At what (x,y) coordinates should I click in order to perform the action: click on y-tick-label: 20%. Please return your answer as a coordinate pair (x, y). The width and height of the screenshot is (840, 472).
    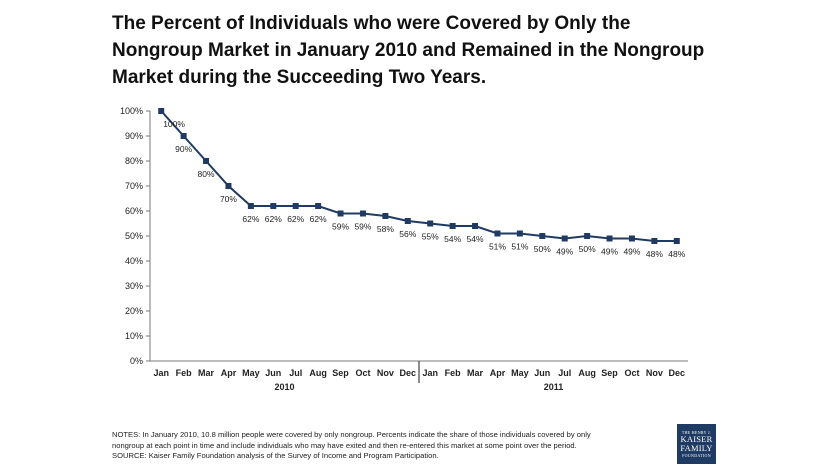
    Looking at the image, I should click on (134, 311).